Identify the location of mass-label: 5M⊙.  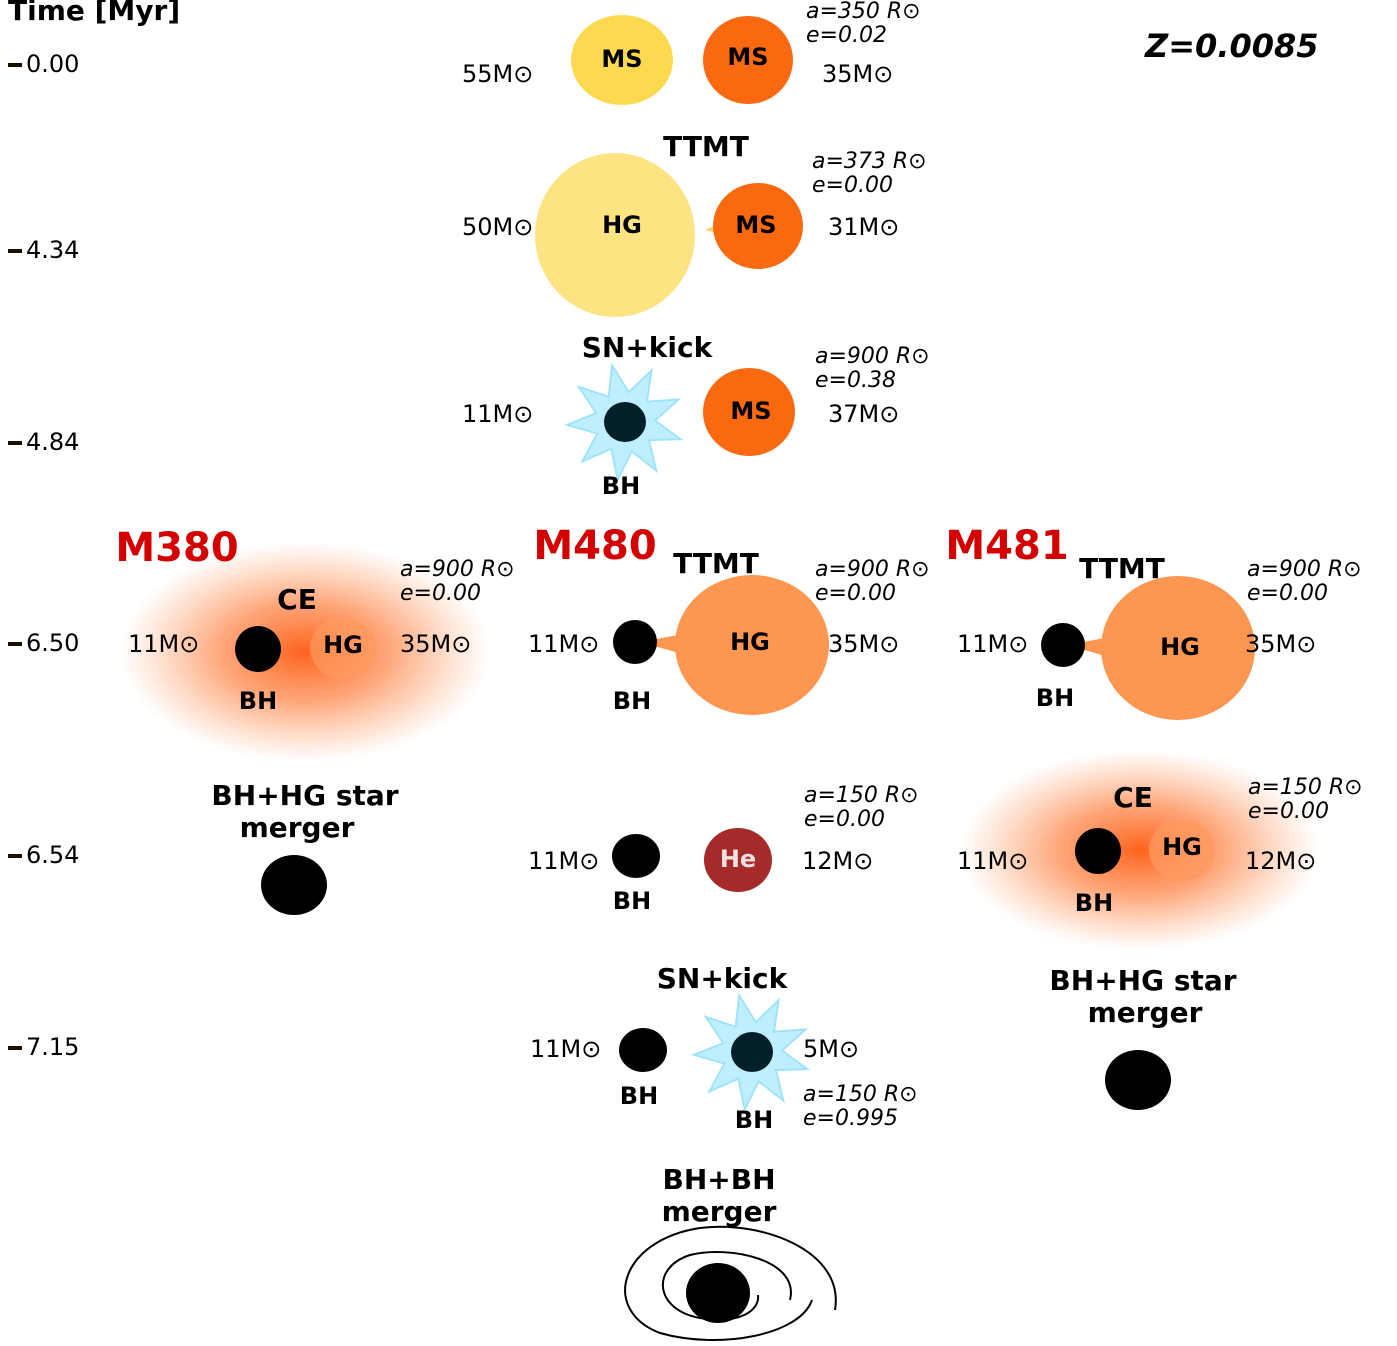
(831, 1049).